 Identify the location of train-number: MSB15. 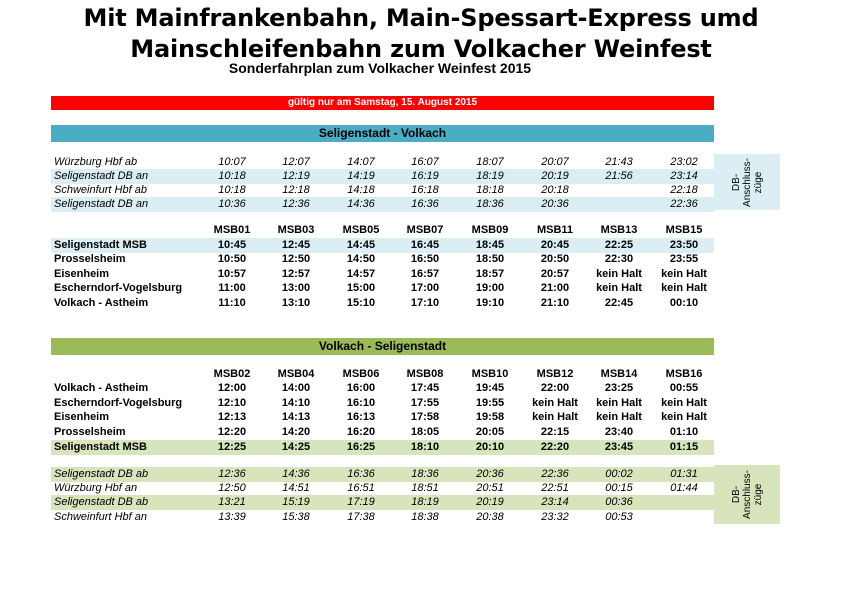
(684, 230).